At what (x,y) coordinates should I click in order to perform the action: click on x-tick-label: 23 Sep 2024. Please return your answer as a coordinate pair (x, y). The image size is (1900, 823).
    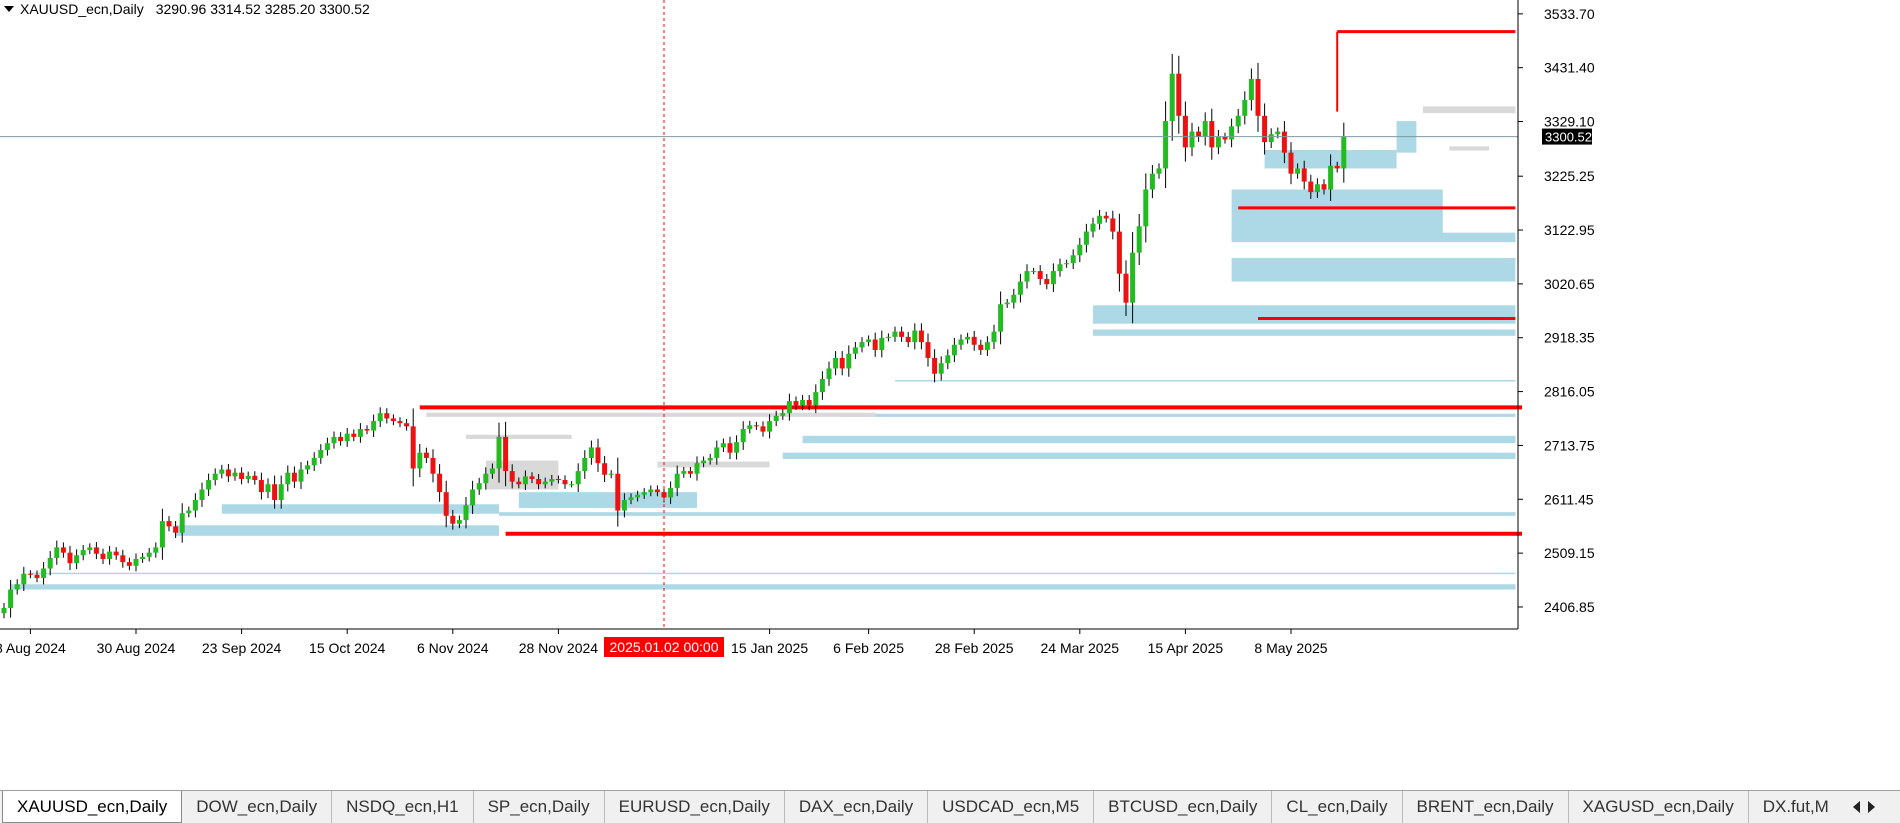
    Looking at the image, I should click on (242, 648).